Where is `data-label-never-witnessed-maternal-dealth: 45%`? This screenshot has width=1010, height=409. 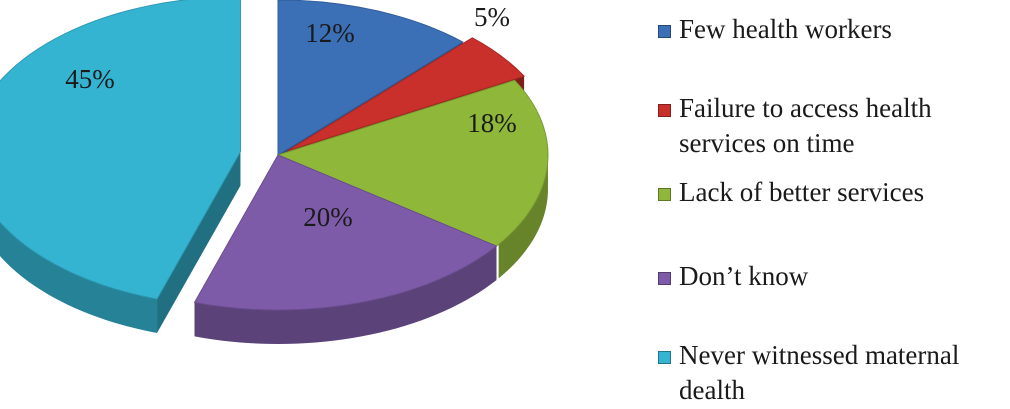 data-label-never-witnessed-maternal-dealth: 45% is located at coordinates (90, 79).